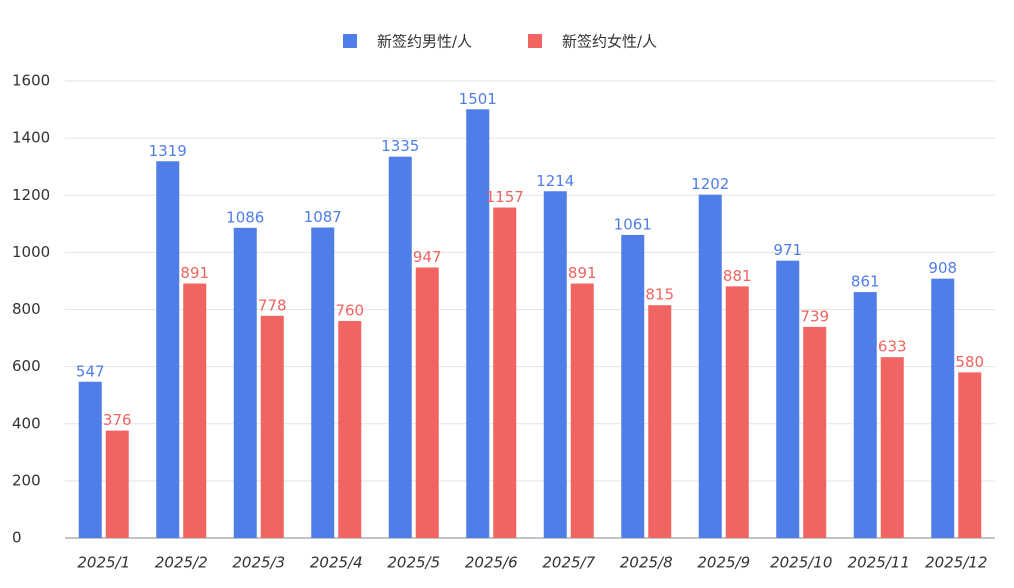 The width and height of the screenshot is (1014, 588). What do you see at coordinates (26, 309) in the screenshot?
I see `y-tick-label: 800` at bounding box center [26, 309].